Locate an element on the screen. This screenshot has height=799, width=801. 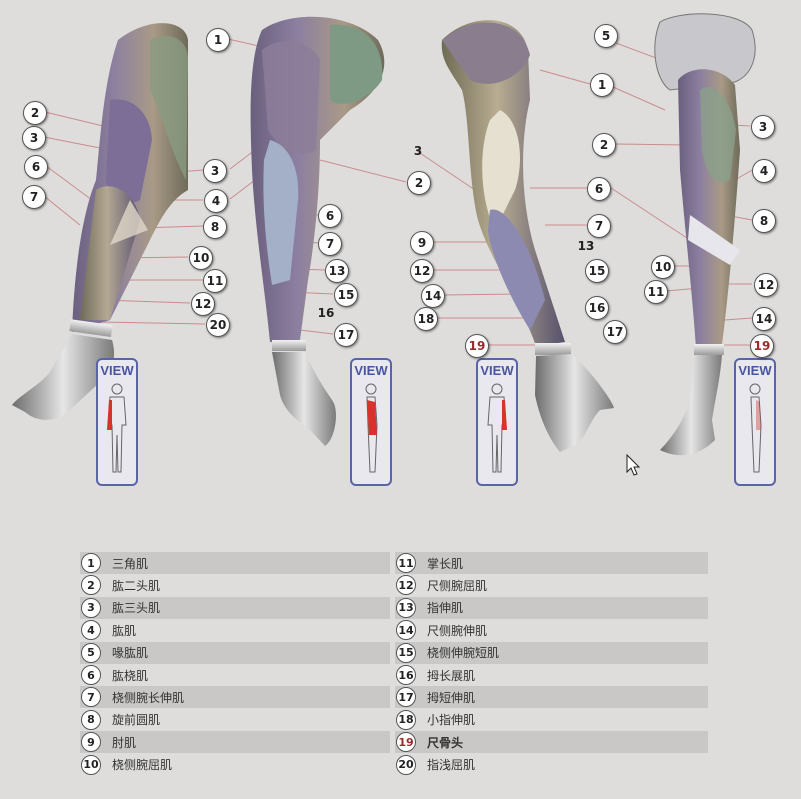
legend-label: 肱桡肌 is located at coordinates (130, 675).